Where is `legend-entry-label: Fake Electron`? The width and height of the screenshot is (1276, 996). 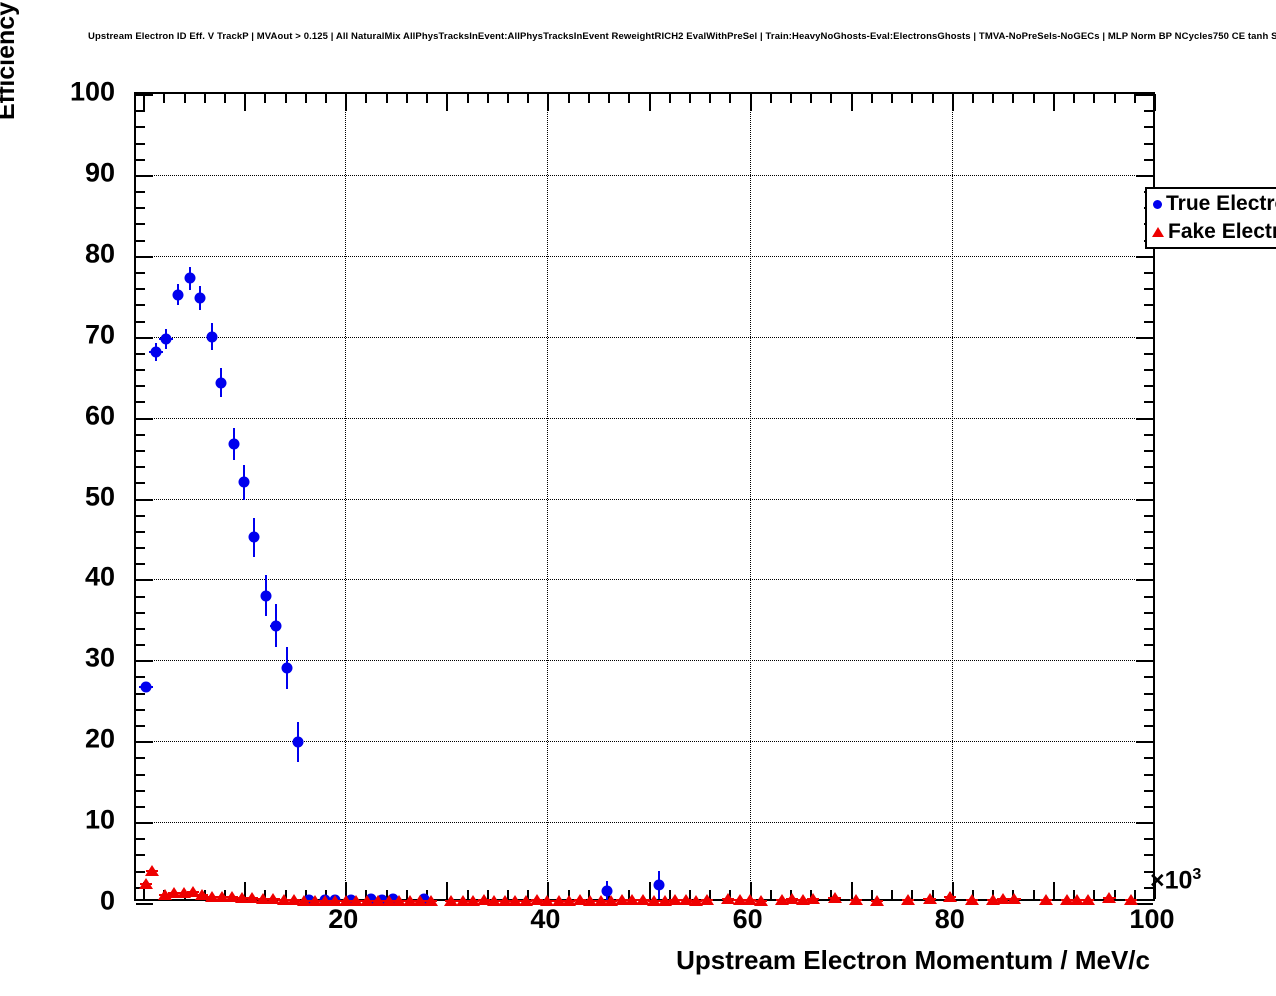 legend-entry-label: Fake Electron is located at coordinates (1222, 231).